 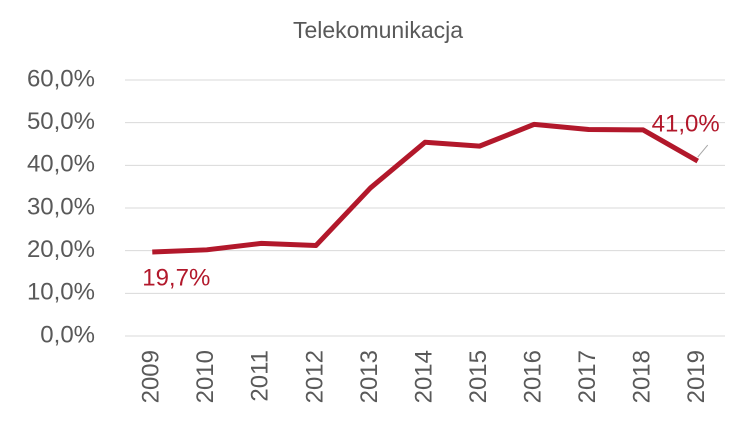 What do you see at coordinates (61, 121) in the screenshot?
I see `y-tick-label: 50,0%` at bounding box center [61, 121].